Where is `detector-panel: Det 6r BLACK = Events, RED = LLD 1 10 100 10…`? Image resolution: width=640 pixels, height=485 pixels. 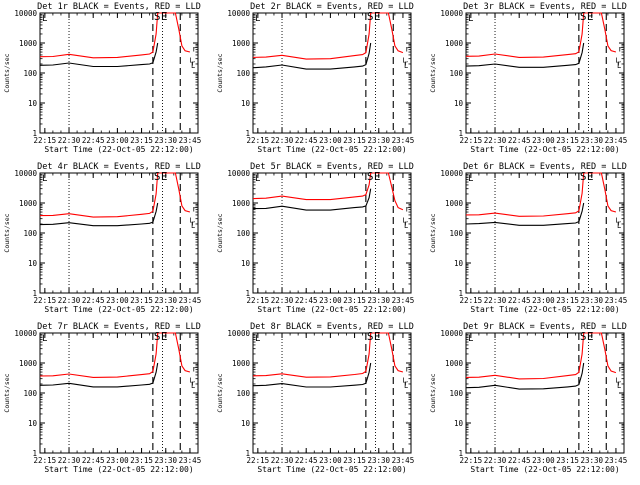 detector-panel: Det 6r BLACK = Events, RED = LLD 1 10 100 10… is located at coordinates (528, 238).